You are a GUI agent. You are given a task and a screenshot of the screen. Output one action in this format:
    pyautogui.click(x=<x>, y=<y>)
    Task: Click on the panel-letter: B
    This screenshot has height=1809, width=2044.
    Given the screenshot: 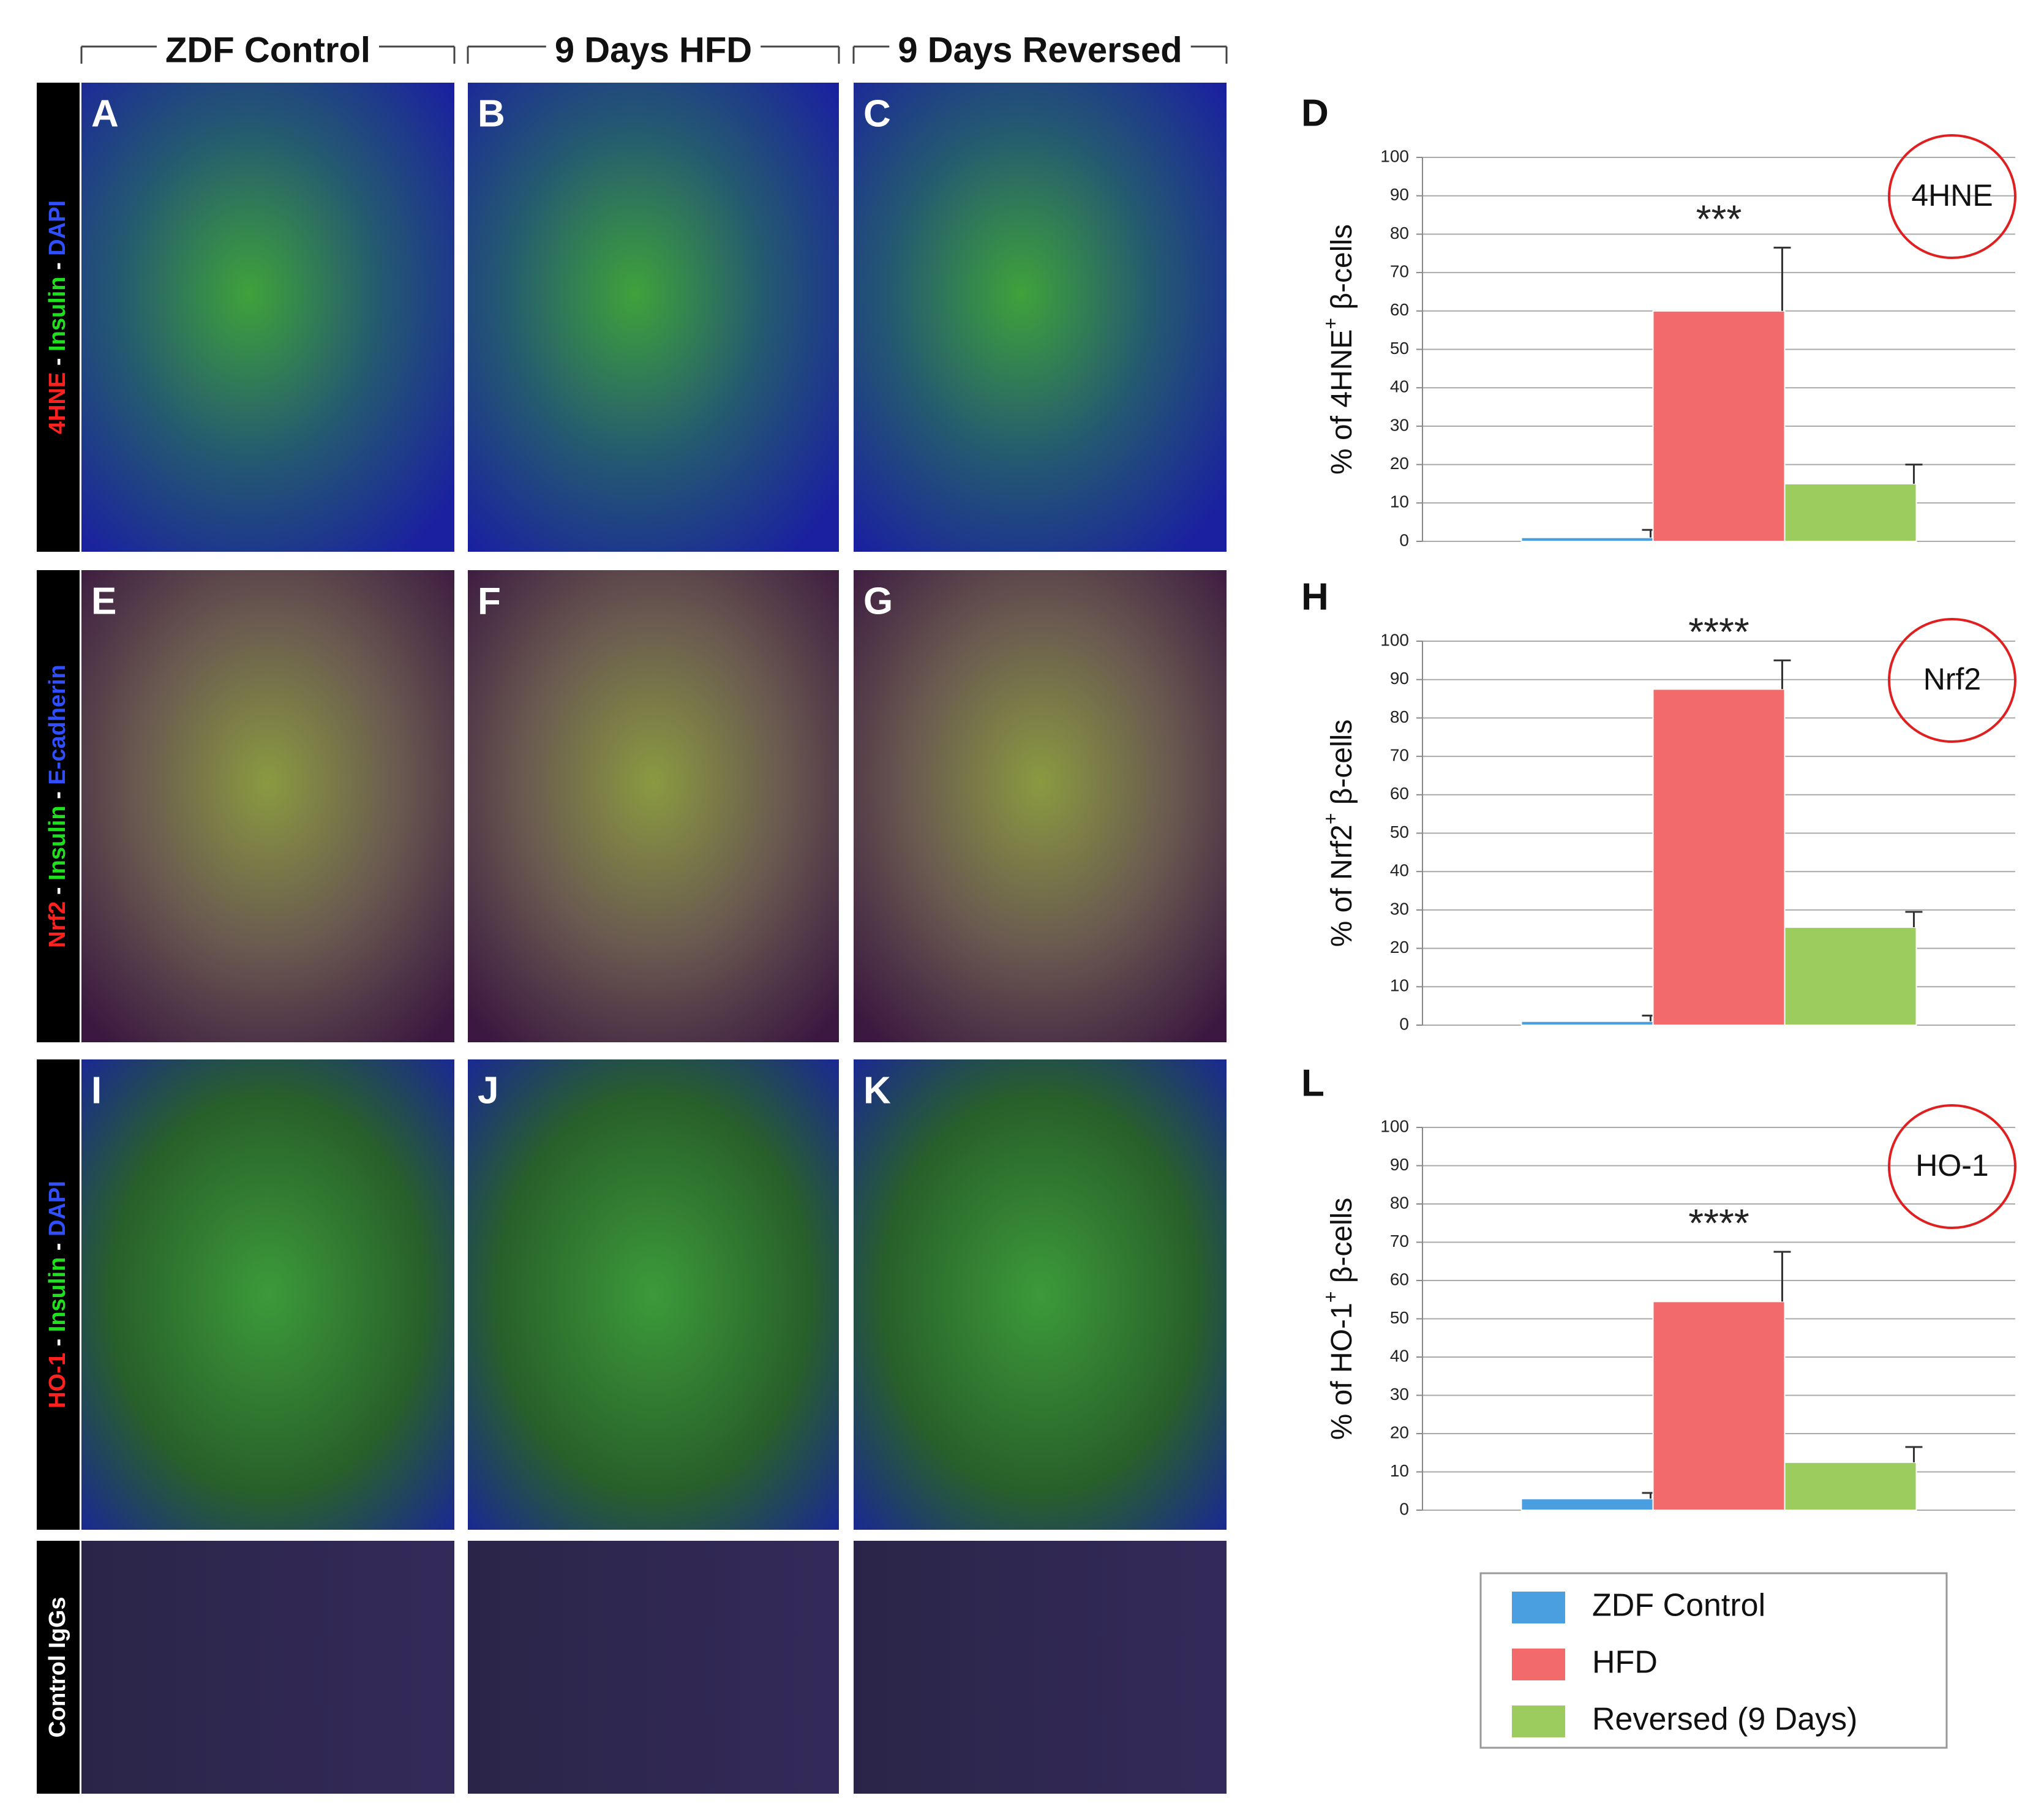 What is the action you would take?
    pyautogui.click(x=491, y=113)
    